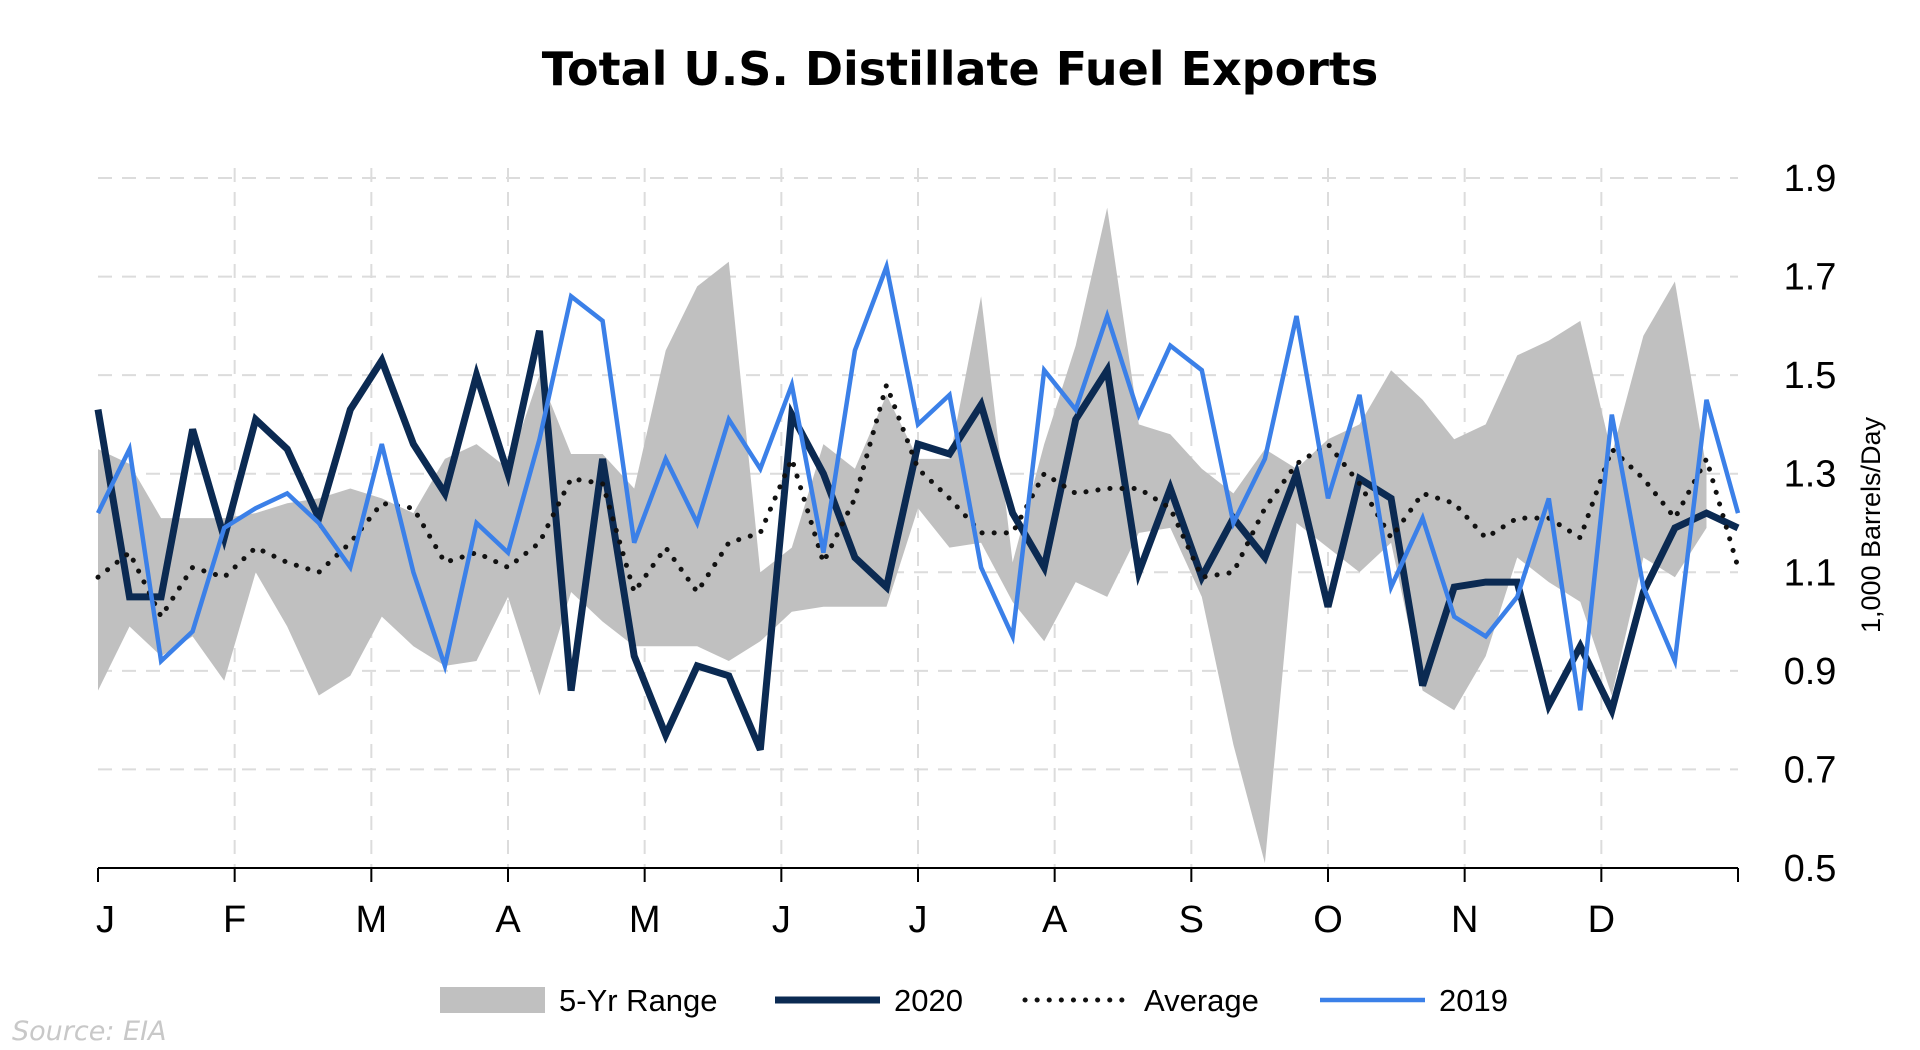 This screenshot has height=1050, width=1920. What do you see at coordinates (1810, 376) in the screenshot?
I see `y-tick-label: 1.5` at bounding box center [1810, 376].